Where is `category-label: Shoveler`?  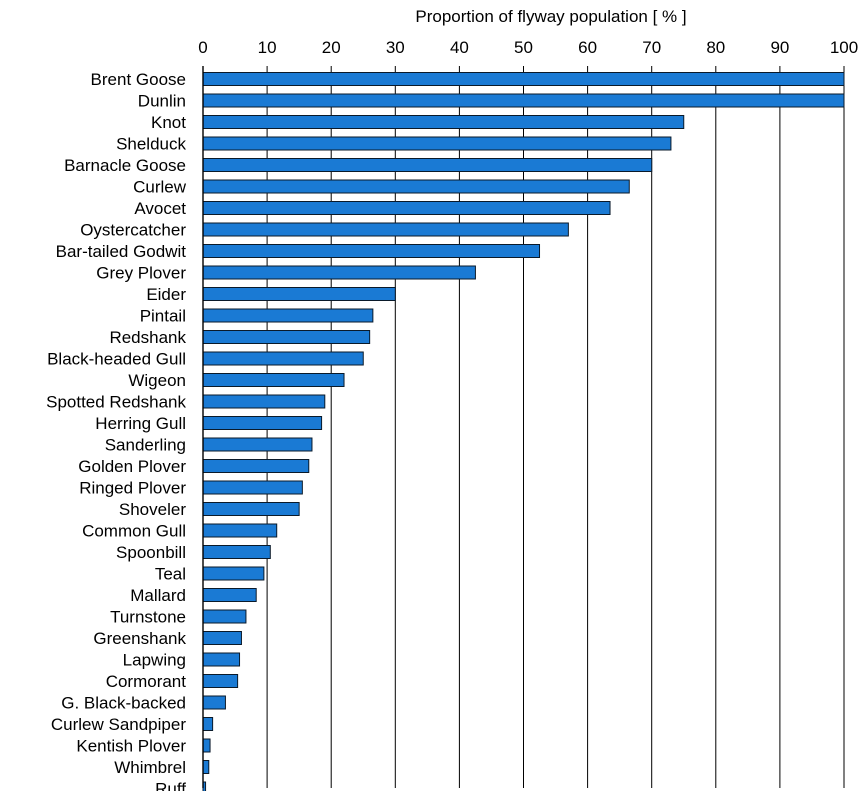
category-label: Shoveler is located at coordinates (152, 509).